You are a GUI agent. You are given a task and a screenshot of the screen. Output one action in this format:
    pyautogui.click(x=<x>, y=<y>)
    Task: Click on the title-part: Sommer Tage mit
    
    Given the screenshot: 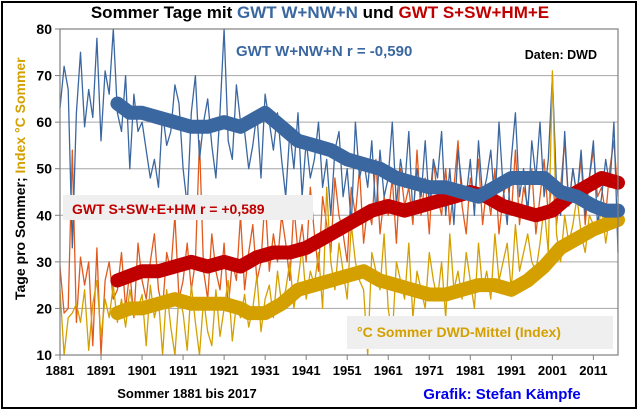 What is the action you would take?
    pyautogui.click(x=163, y=12)
    